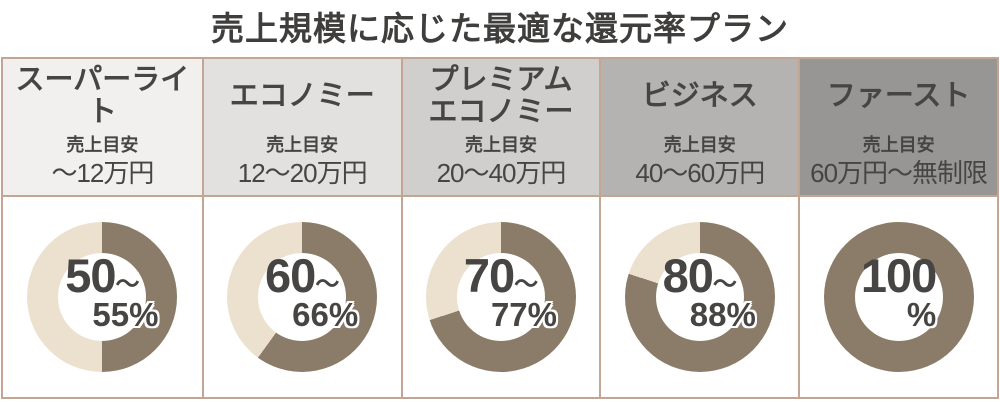 Image resolution: width=1000 pixels, height=406 pixels. Describe the element at coordinates (325, 314) in the screenshot. I see `rate-max: 66%` at that location.